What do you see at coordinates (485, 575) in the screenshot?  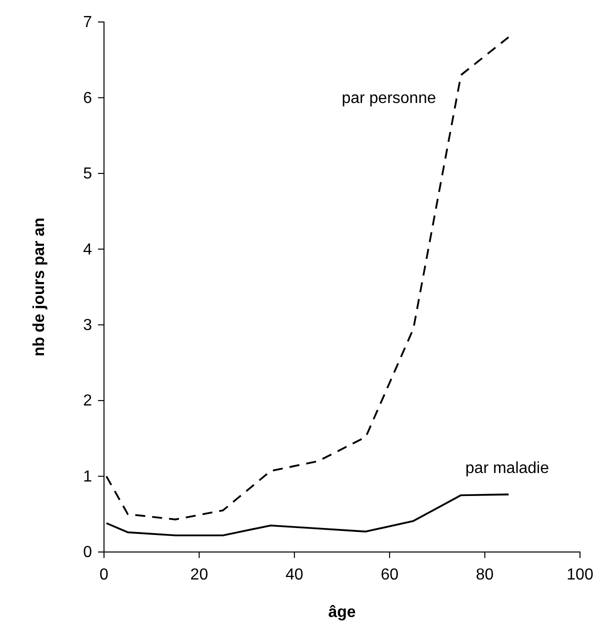 I see `x-tick-label: 80` at bounding box center [485, 575].